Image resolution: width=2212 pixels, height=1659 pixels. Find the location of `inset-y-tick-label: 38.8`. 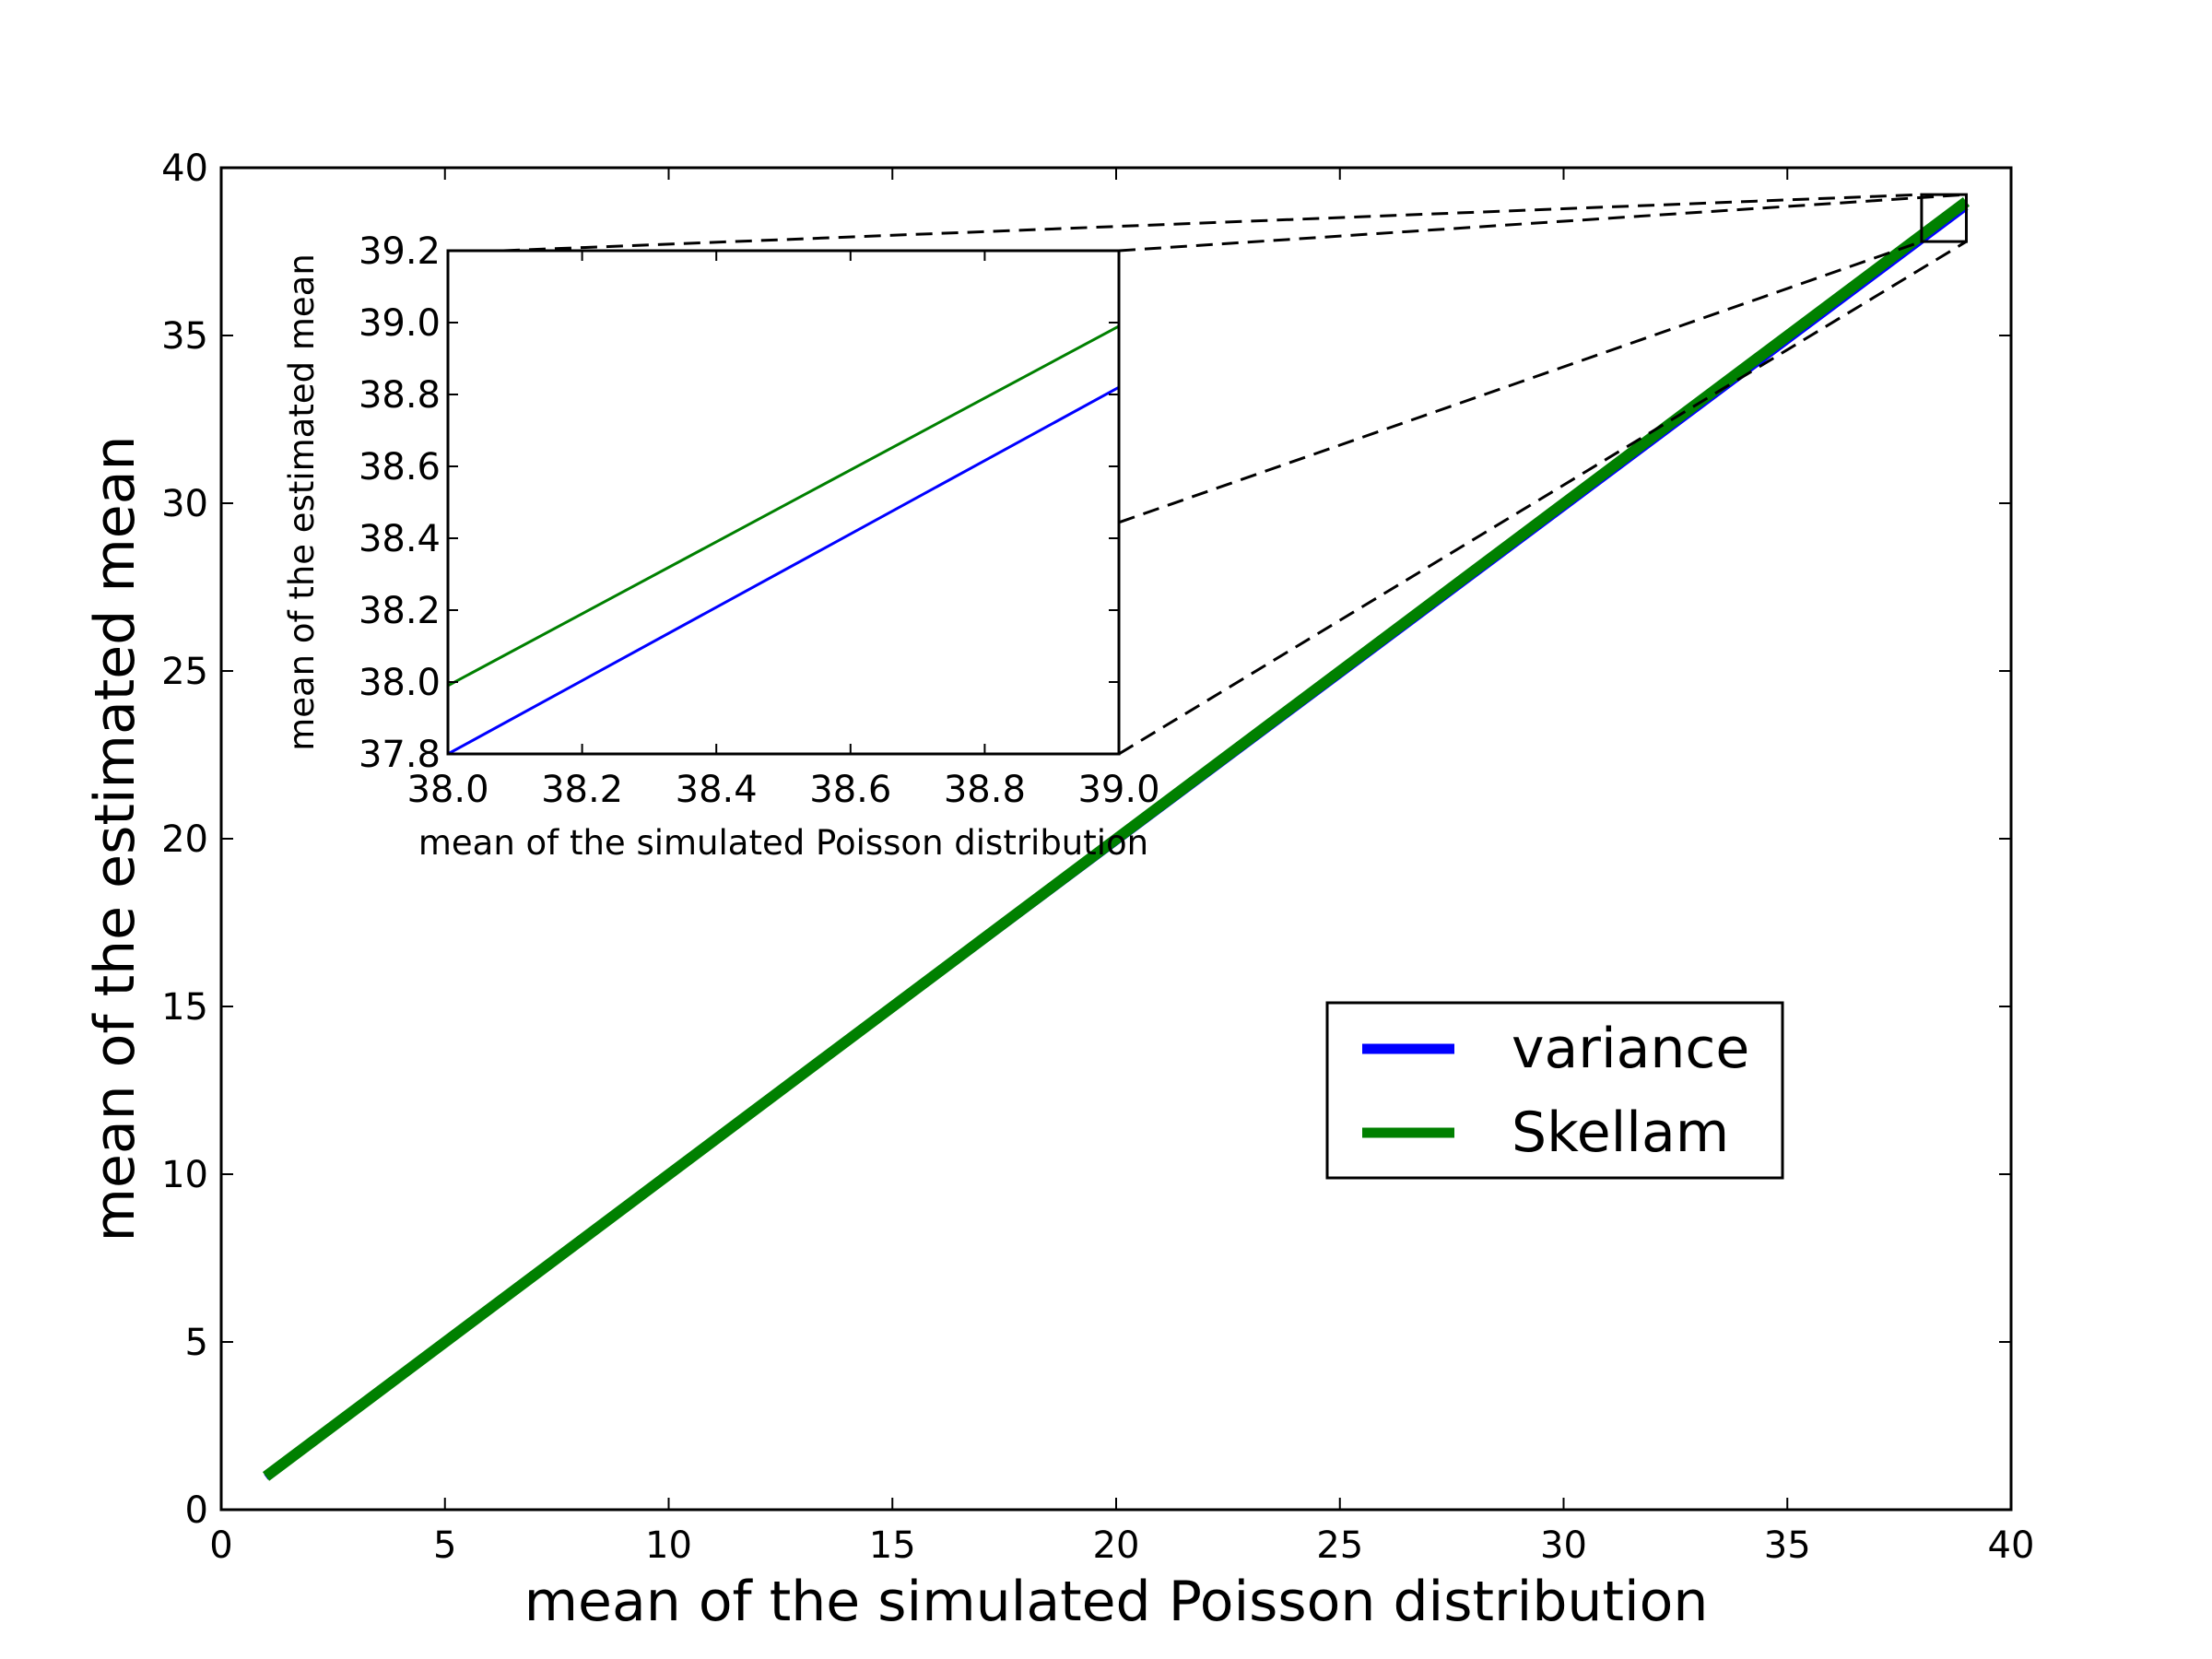

inset-y-tick-label: 38.8 is located at coordinates (400, 395).